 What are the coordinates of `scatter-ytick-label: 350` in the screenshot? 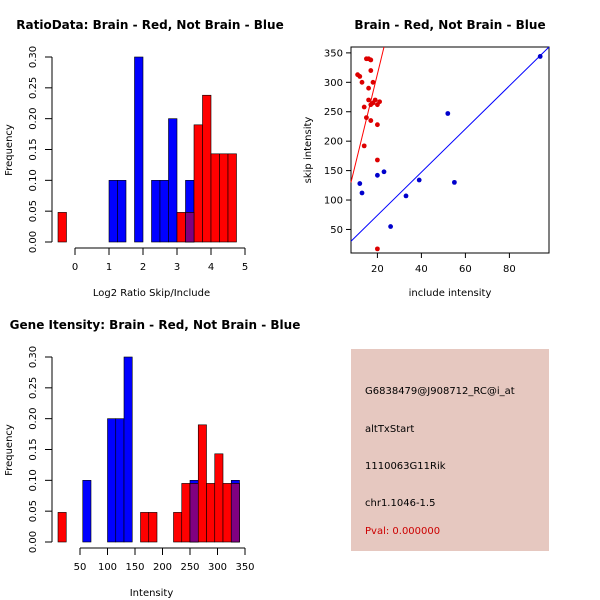 It's located at (333, 53).